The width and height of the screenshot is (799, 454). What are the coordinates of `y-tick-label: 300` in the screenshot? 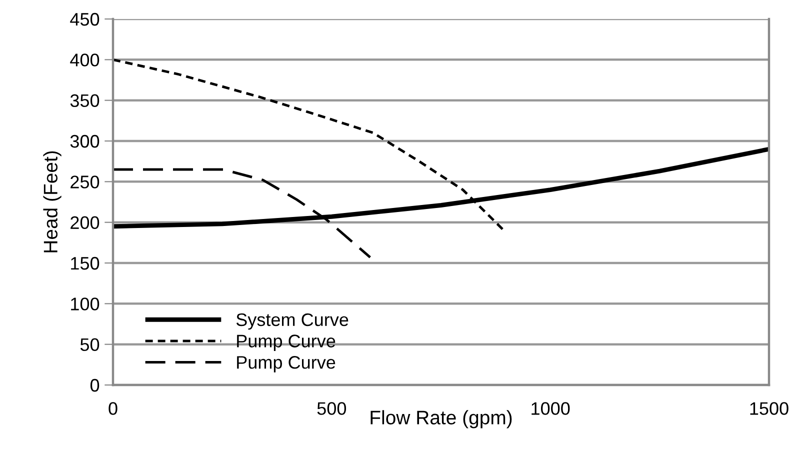 It's located at (85, 141).